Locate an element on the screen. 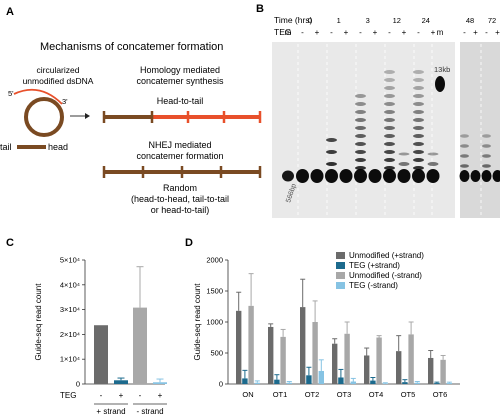  d-y-tick-label: 0 is located at coordinates (221, 384).